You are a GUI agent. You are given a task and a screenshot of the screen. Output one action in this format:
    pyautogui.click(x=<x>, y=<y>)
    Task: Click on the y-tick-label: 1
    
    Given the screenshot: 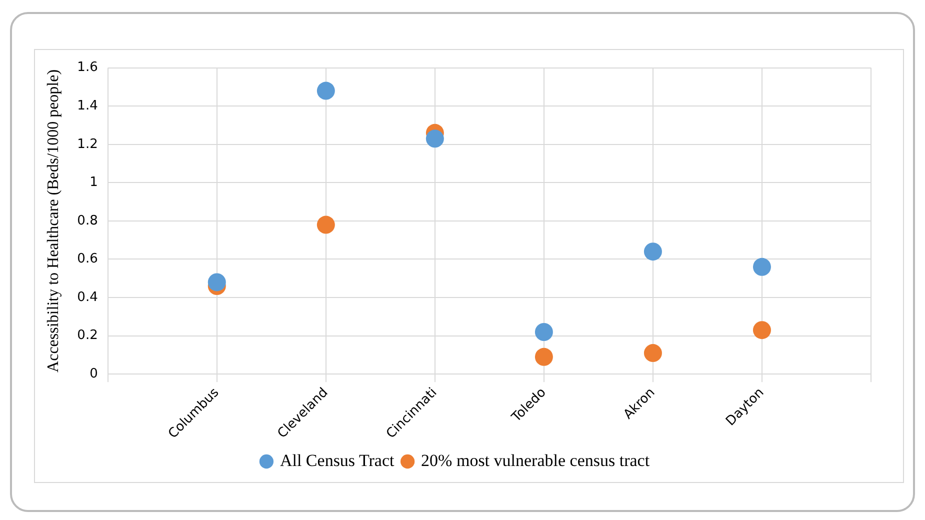 What is the action you would take?
    pyautogui.click(x=94, y=182)
    